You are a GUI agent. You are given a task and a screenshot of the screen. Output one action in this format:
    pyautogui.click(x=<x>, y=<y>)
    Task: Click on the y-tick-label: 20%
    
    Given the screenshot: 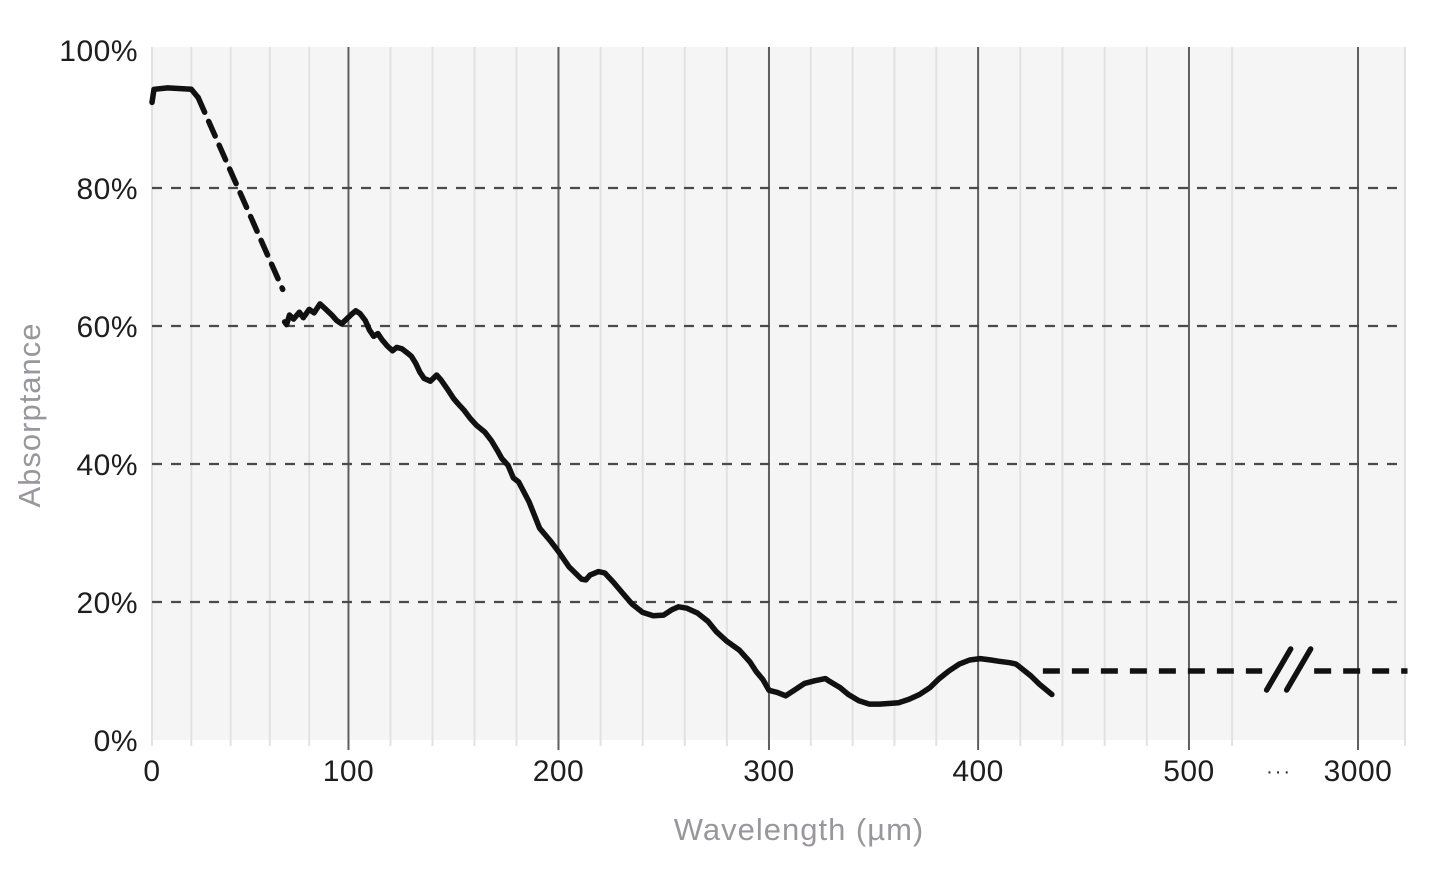 What is the action you would take?
    pyautogui.click(x=107, y=603)
    